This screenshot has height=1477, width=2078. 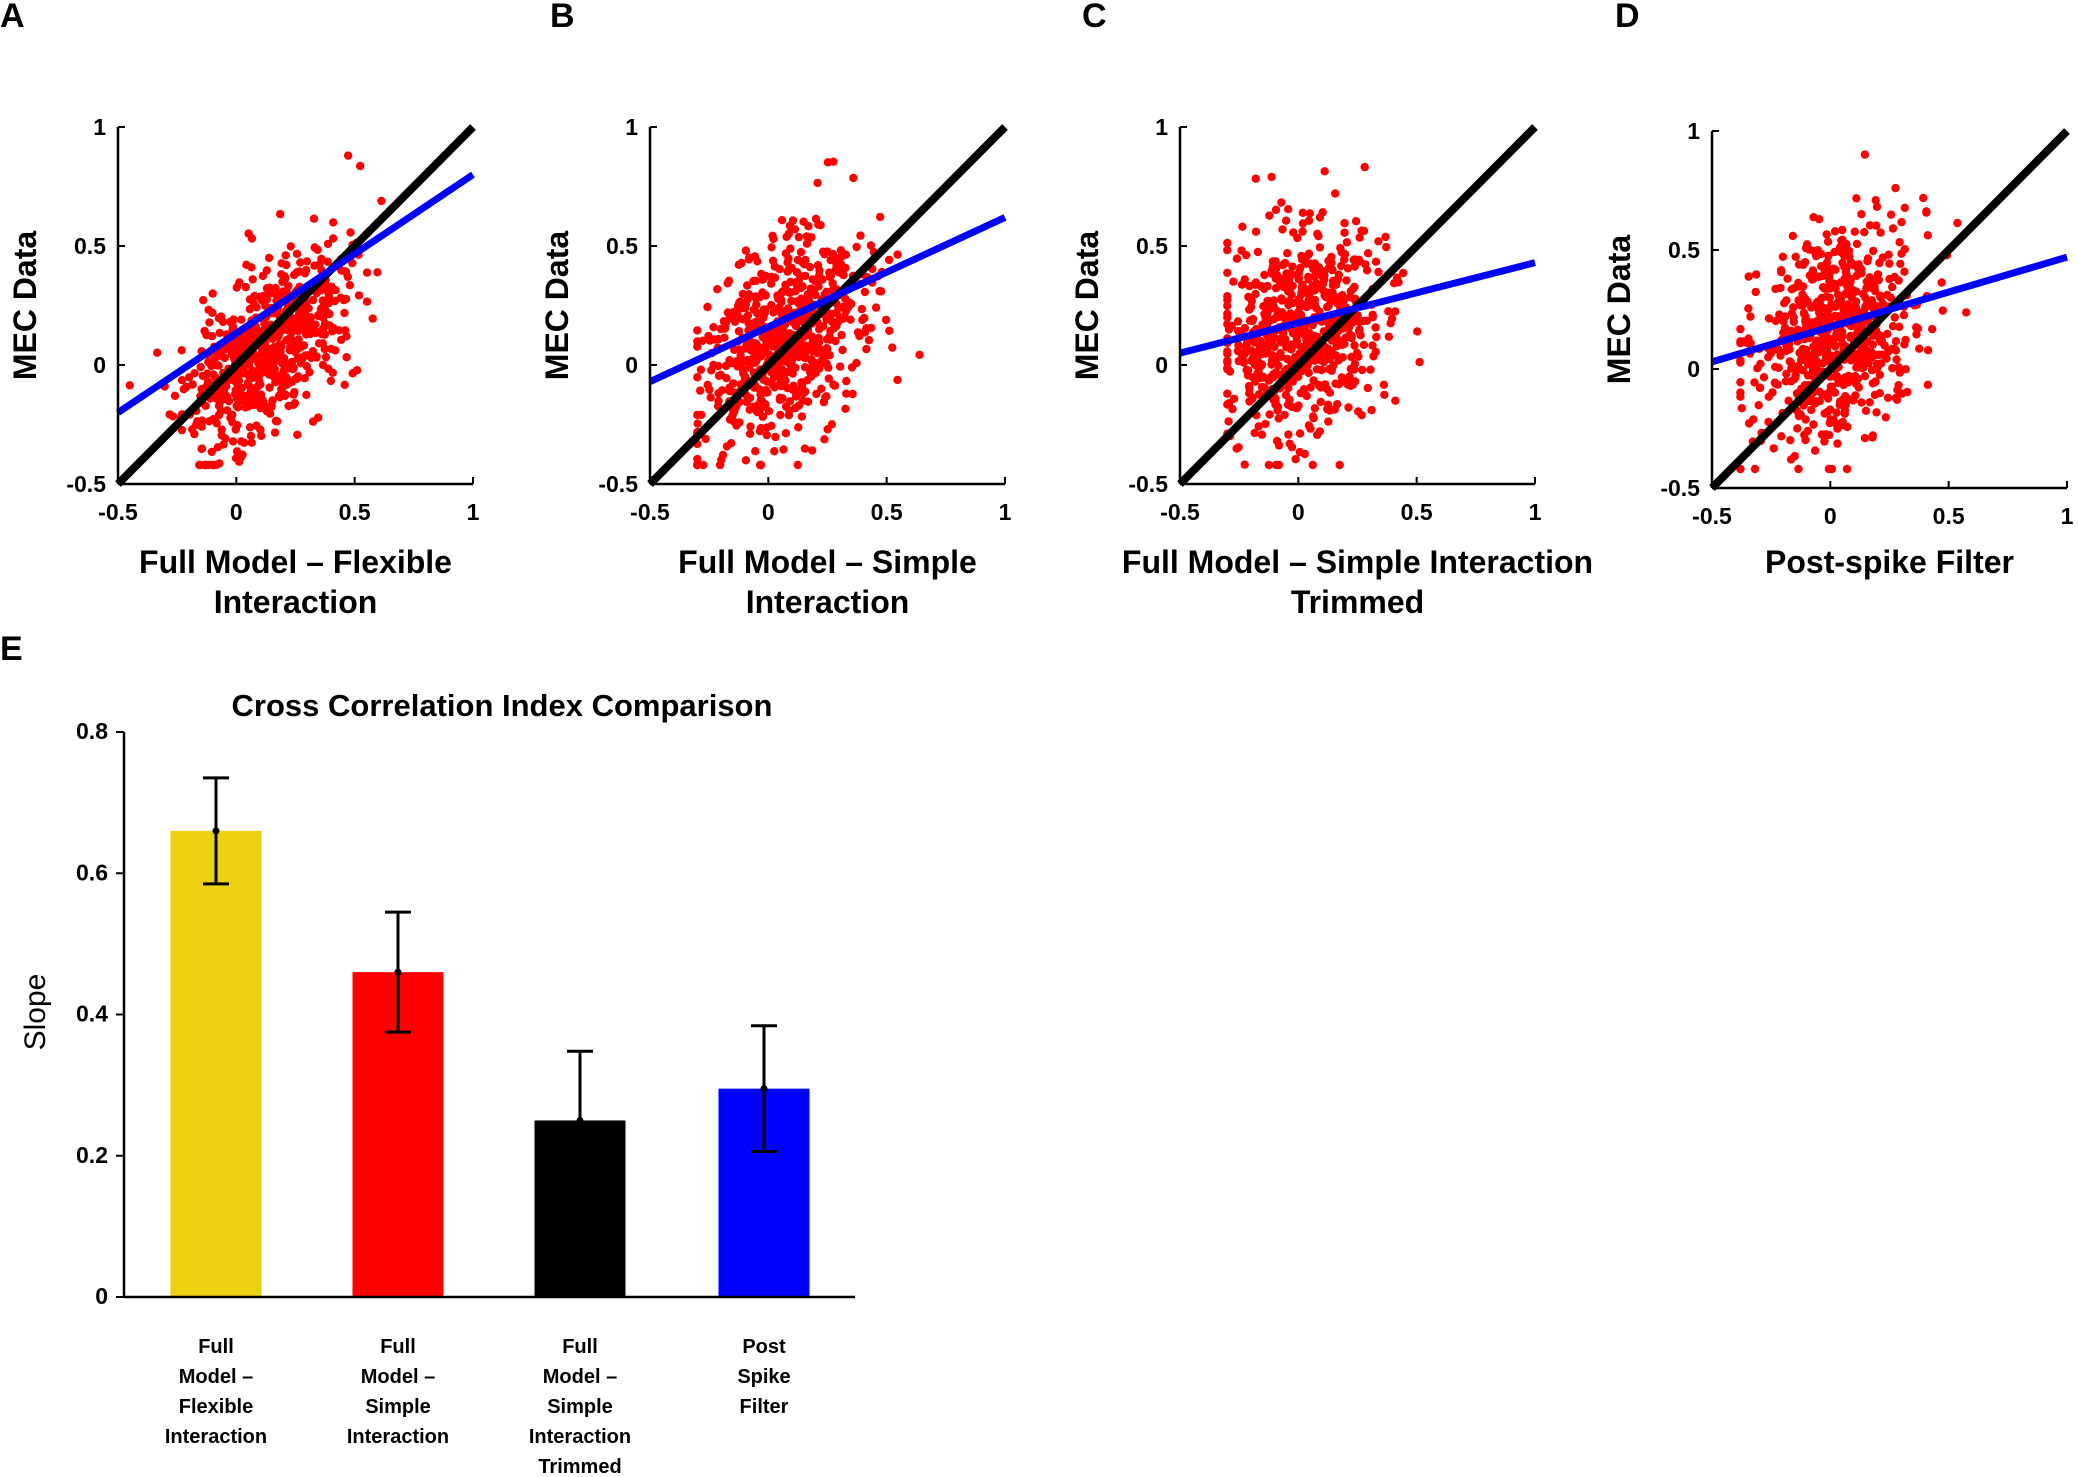 I want to click on bar-y-tick-label: 0.4, so click(x=92, y=1014).